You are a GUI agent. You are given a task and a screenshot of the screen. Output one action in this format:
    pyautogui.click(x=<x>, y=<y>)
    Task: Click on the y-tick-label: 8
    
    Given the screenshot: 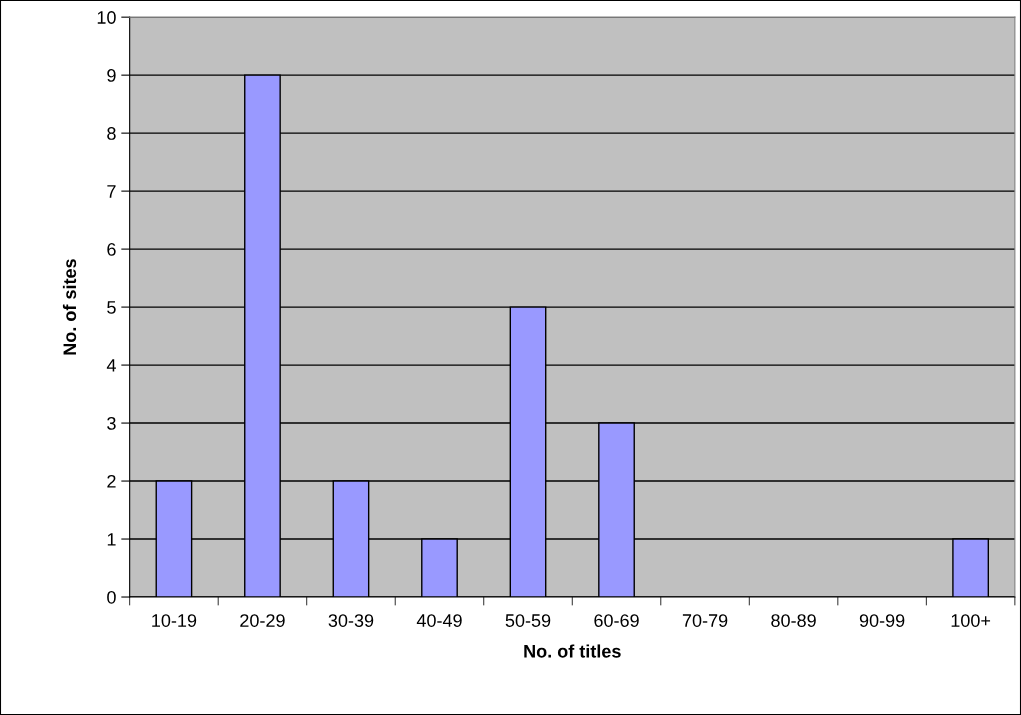 What is the action you would take?
    pyautogui.click(x=111, y=133)
    